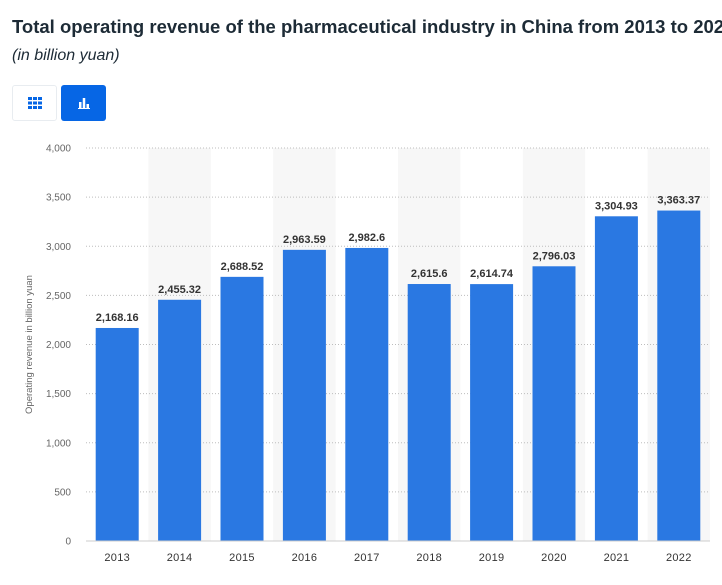 Image resolution: width=722 pixels, height=585 pixels. Describe the element at coordinates (66, 55) in the screenshot. I see `chart-subtitle: (in billion yuan)` at that location.